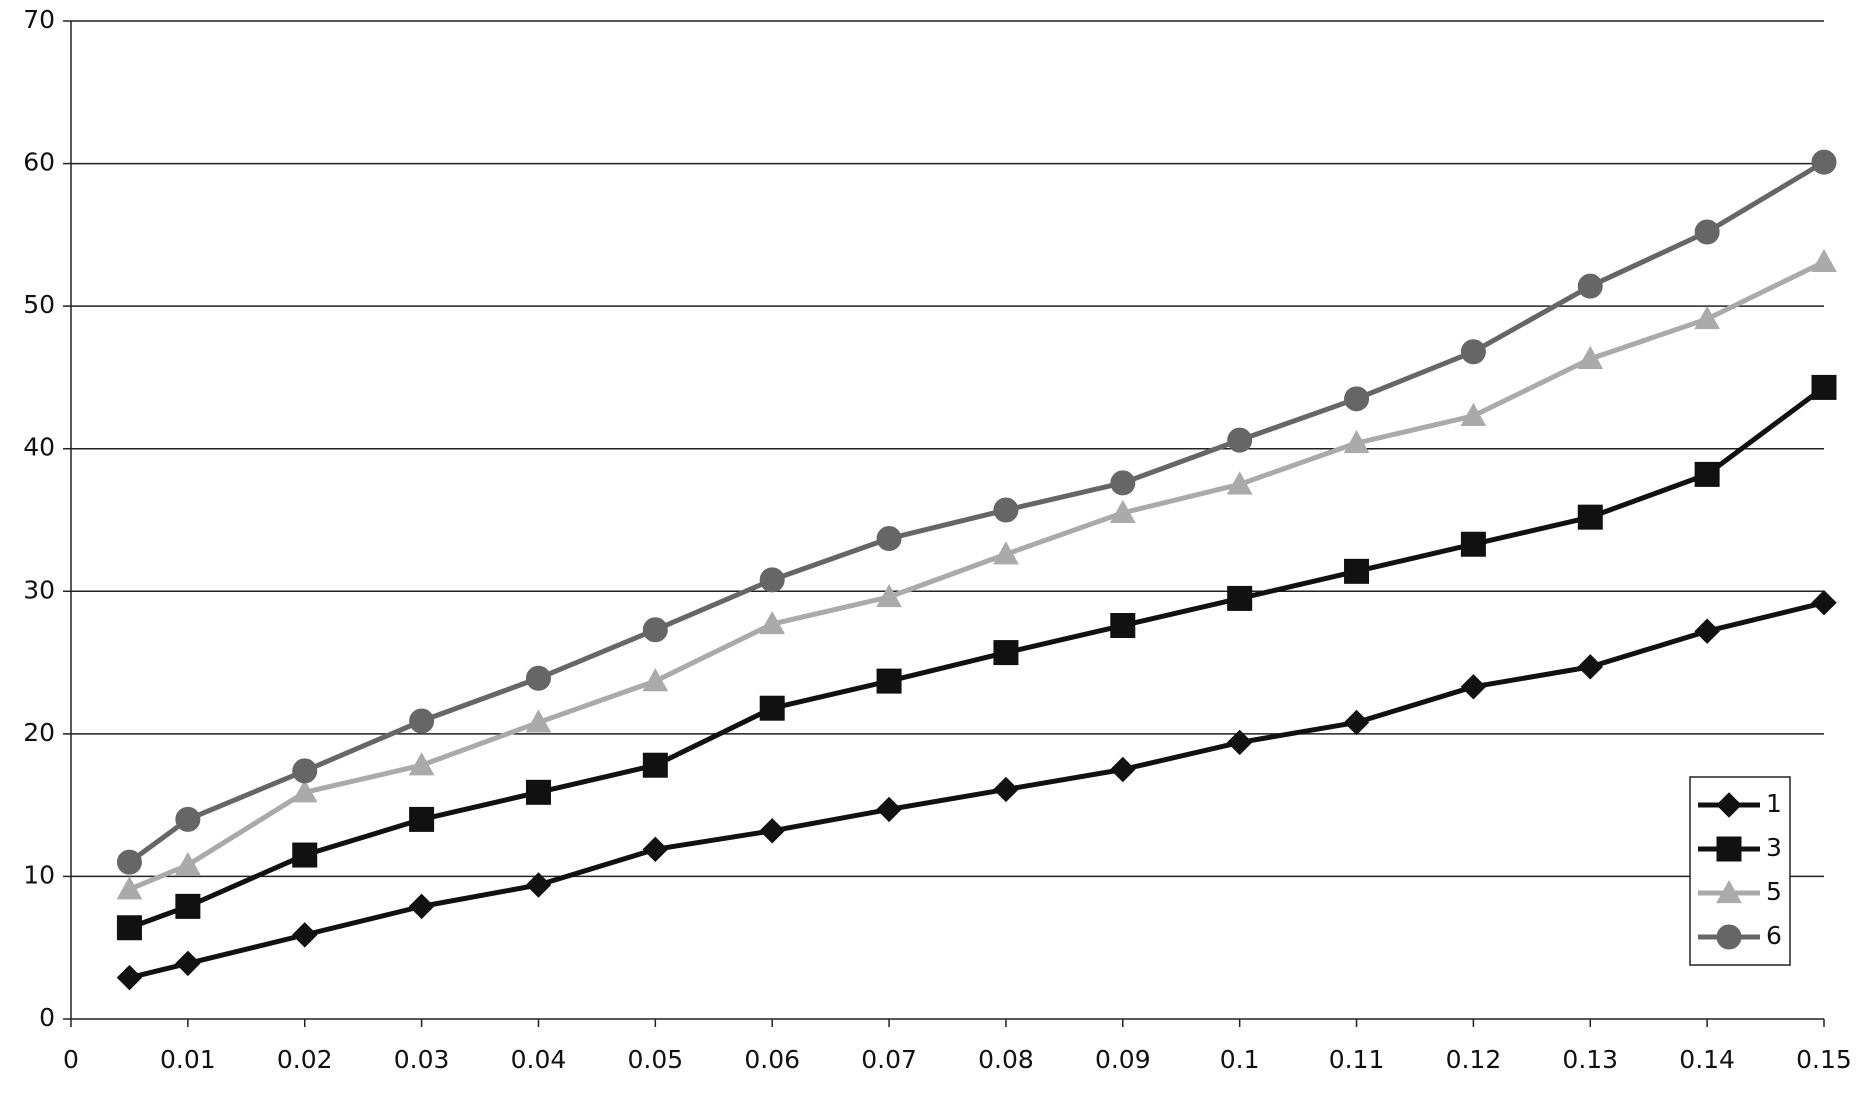 The image size is (1857, 1107). Describe the element at coordinates (1740, 871) in the screenshot. I see `legend: 1 3 5 6` at that location.